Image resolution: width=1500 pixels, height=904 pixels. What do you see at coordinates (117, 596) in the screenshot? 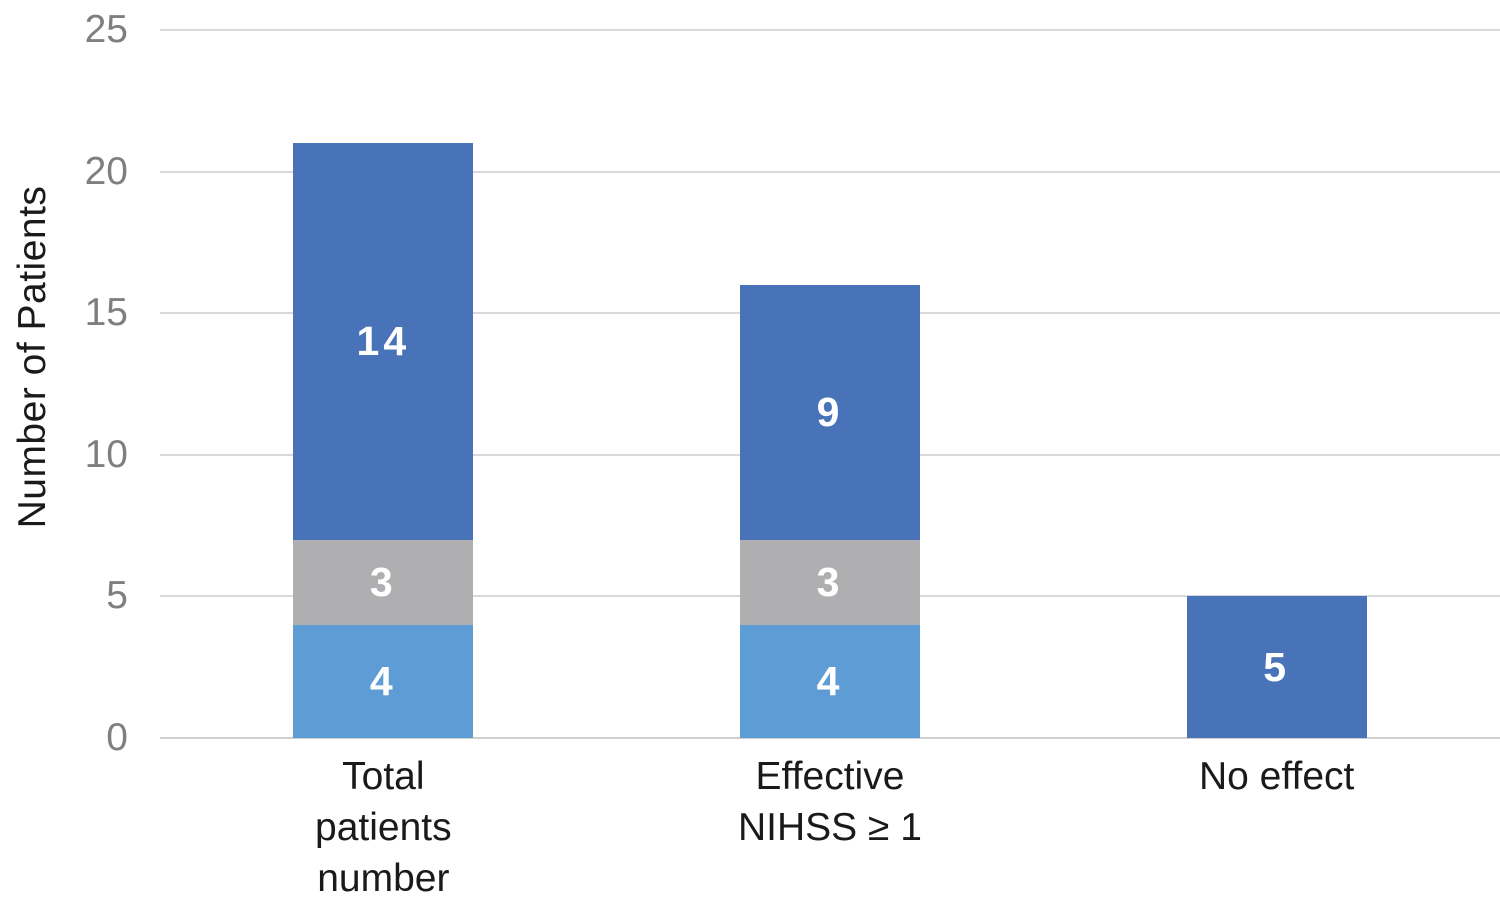
I see `y-tick-label: 5` at bounding box center [117, 596].